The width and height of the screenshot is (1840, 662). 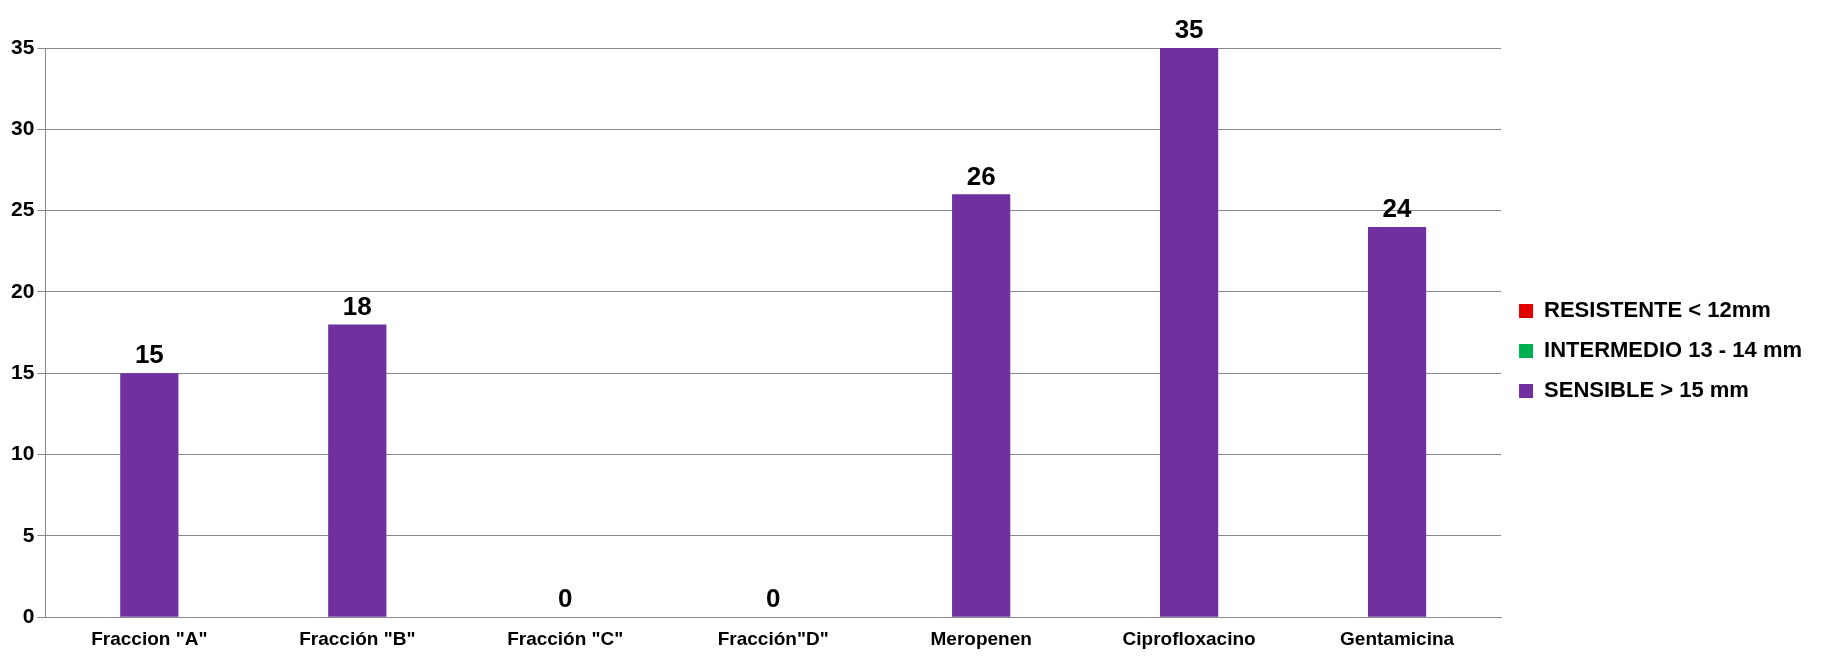 What do you see at coordinates (23, 128) in the screenshot?
I see `y-tick-label: 30` at bounding box center [23, 128].